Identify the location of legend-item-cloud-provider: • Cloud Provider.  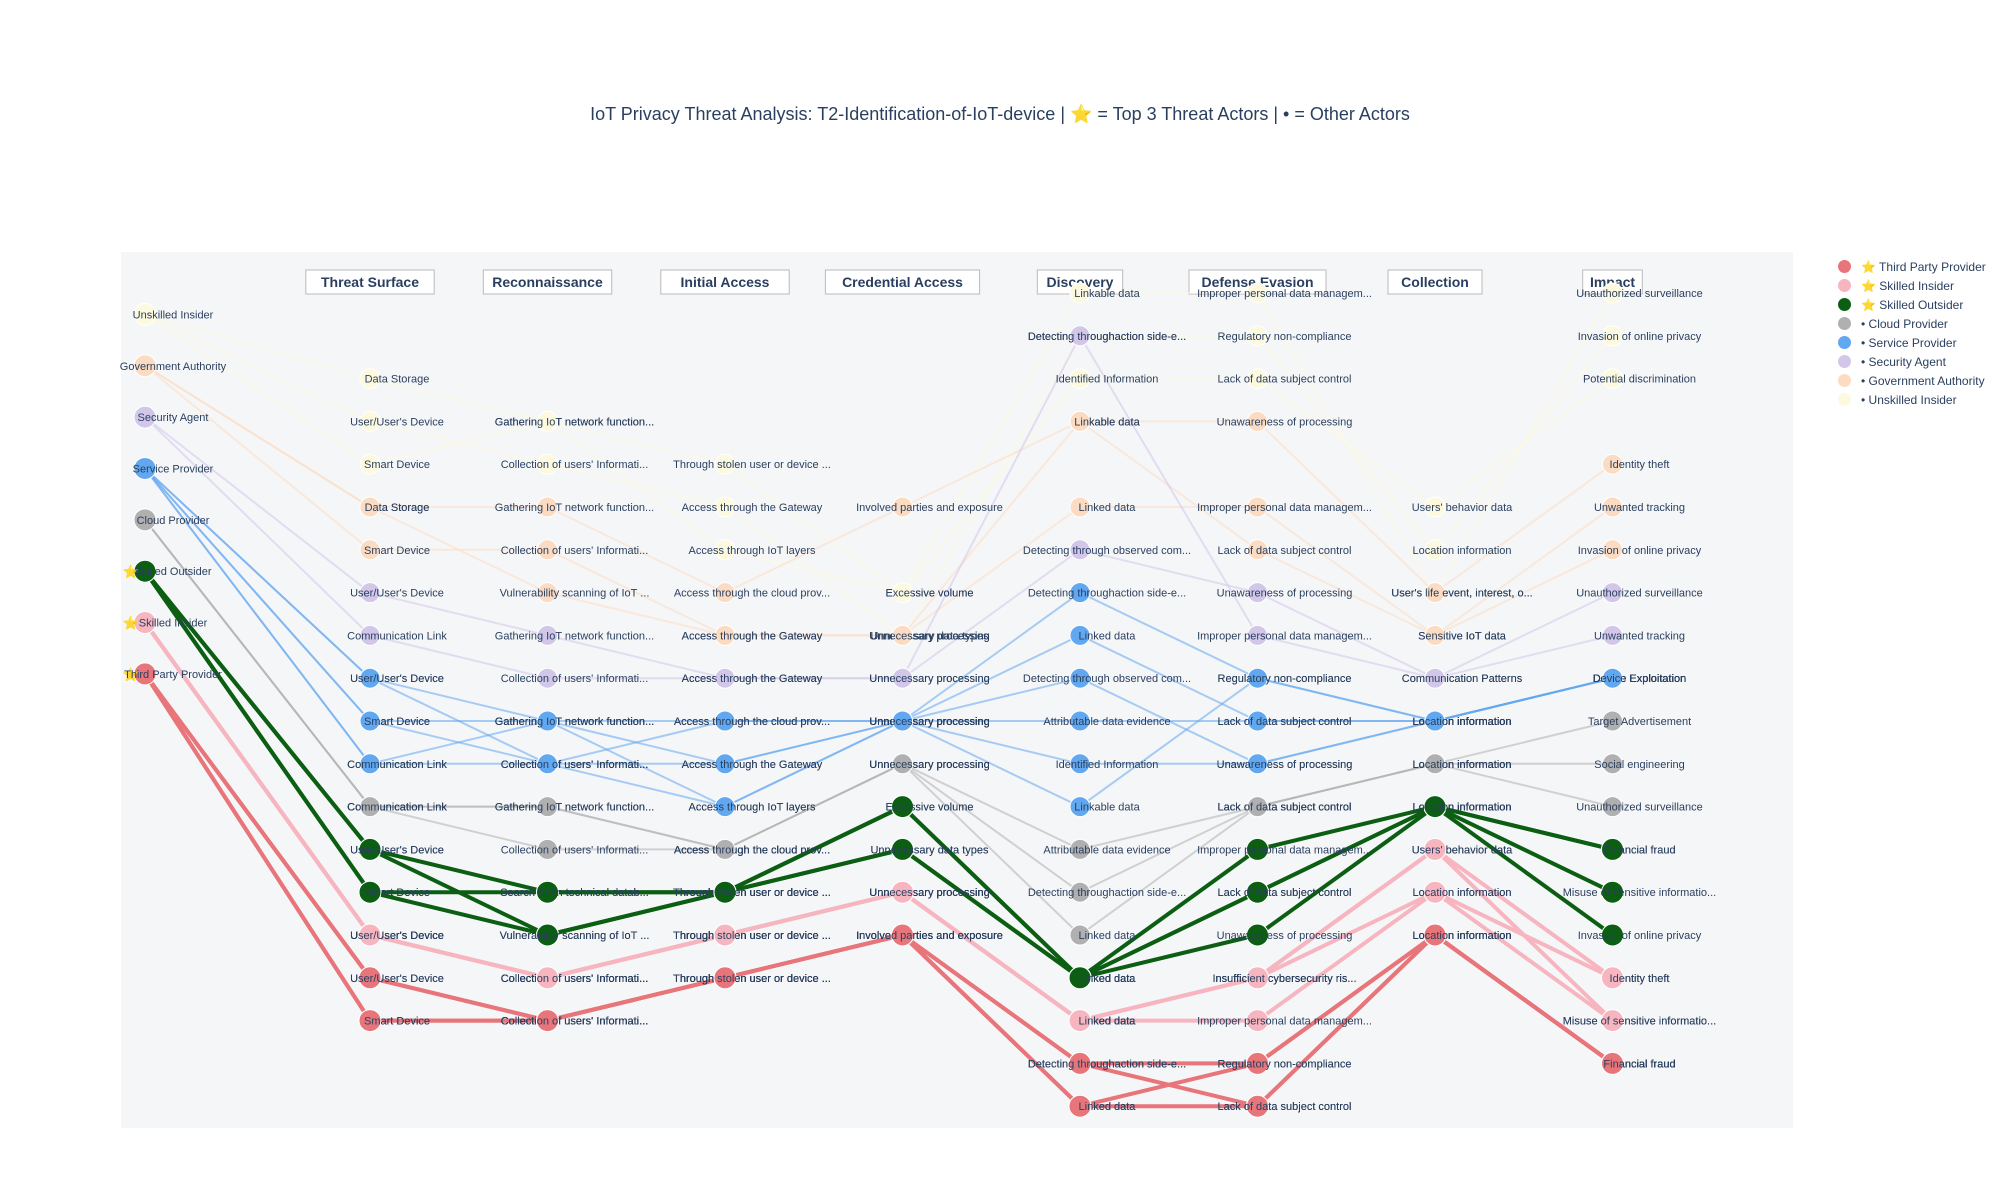
(1909, 323).